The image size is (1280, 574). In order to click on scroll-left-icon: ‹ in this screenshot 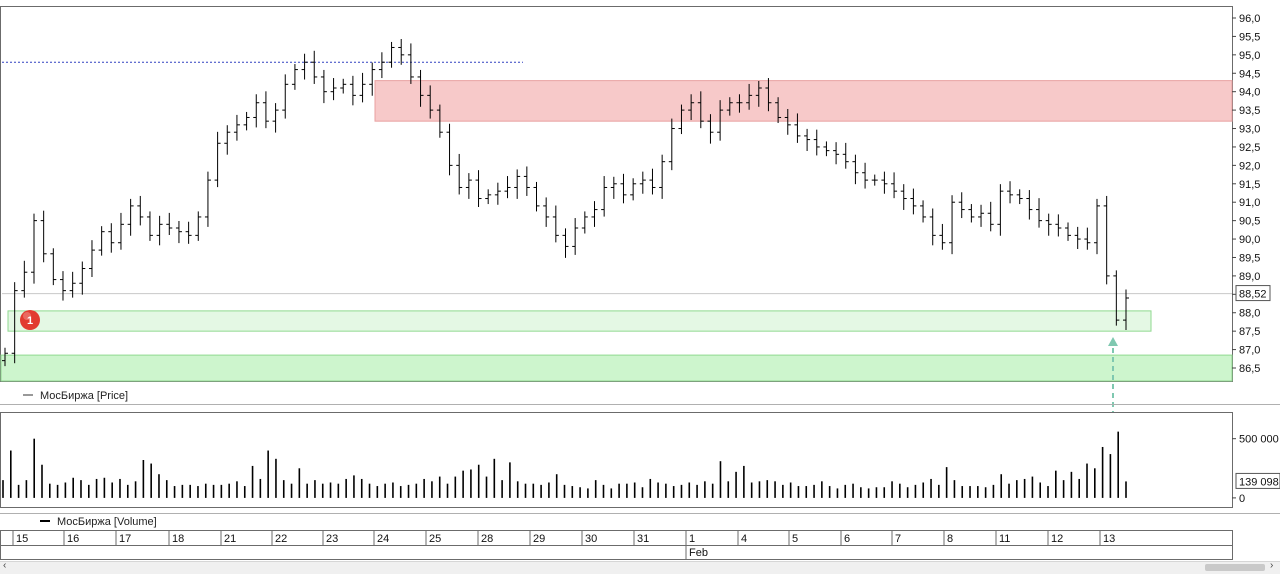, I will do `click(5, 565)`.